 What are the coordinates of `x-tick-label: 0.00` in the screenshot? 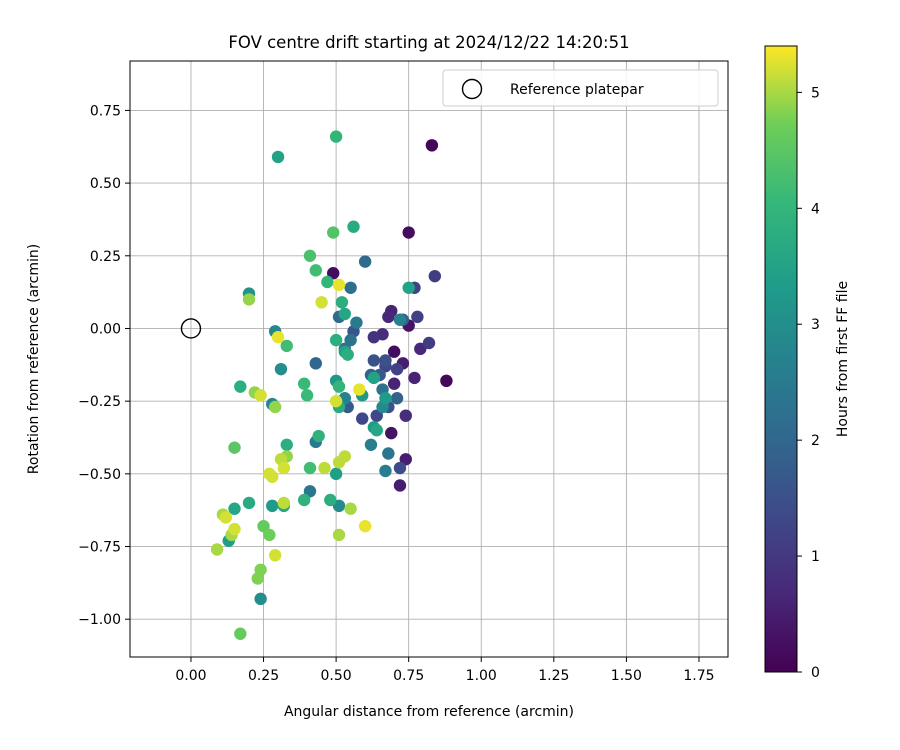 It's located at (190, 676).